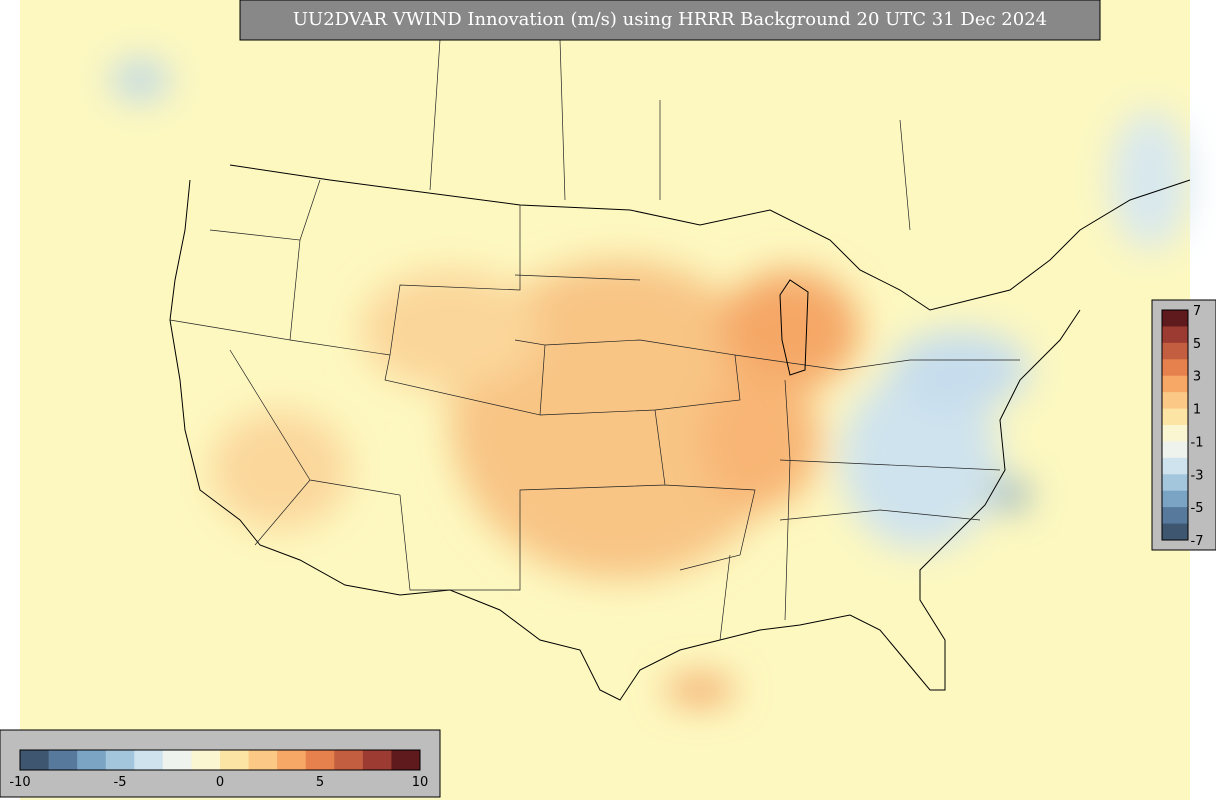  What do you see at coordinates (19, 782) in the screenshot?
I see `colorbar-tick-label: -10` at bounding box center [19, 782].